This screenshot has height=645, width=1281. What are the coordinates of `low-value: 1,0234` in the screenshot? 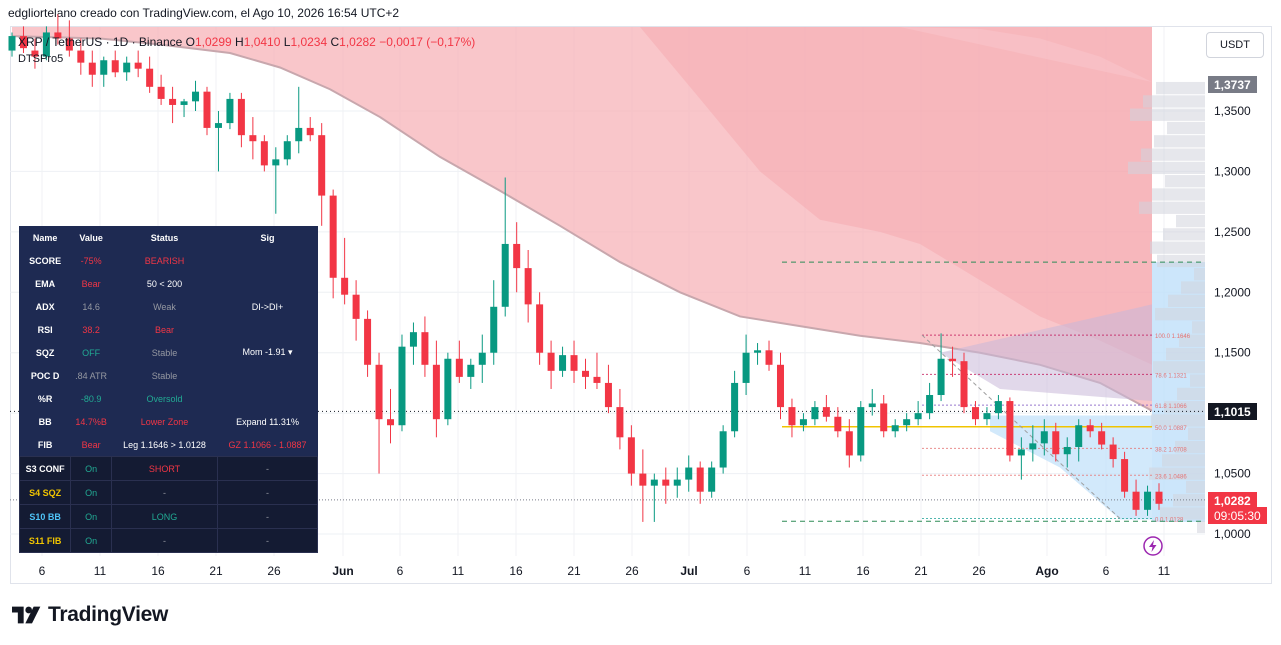 It's located at (309, 42).